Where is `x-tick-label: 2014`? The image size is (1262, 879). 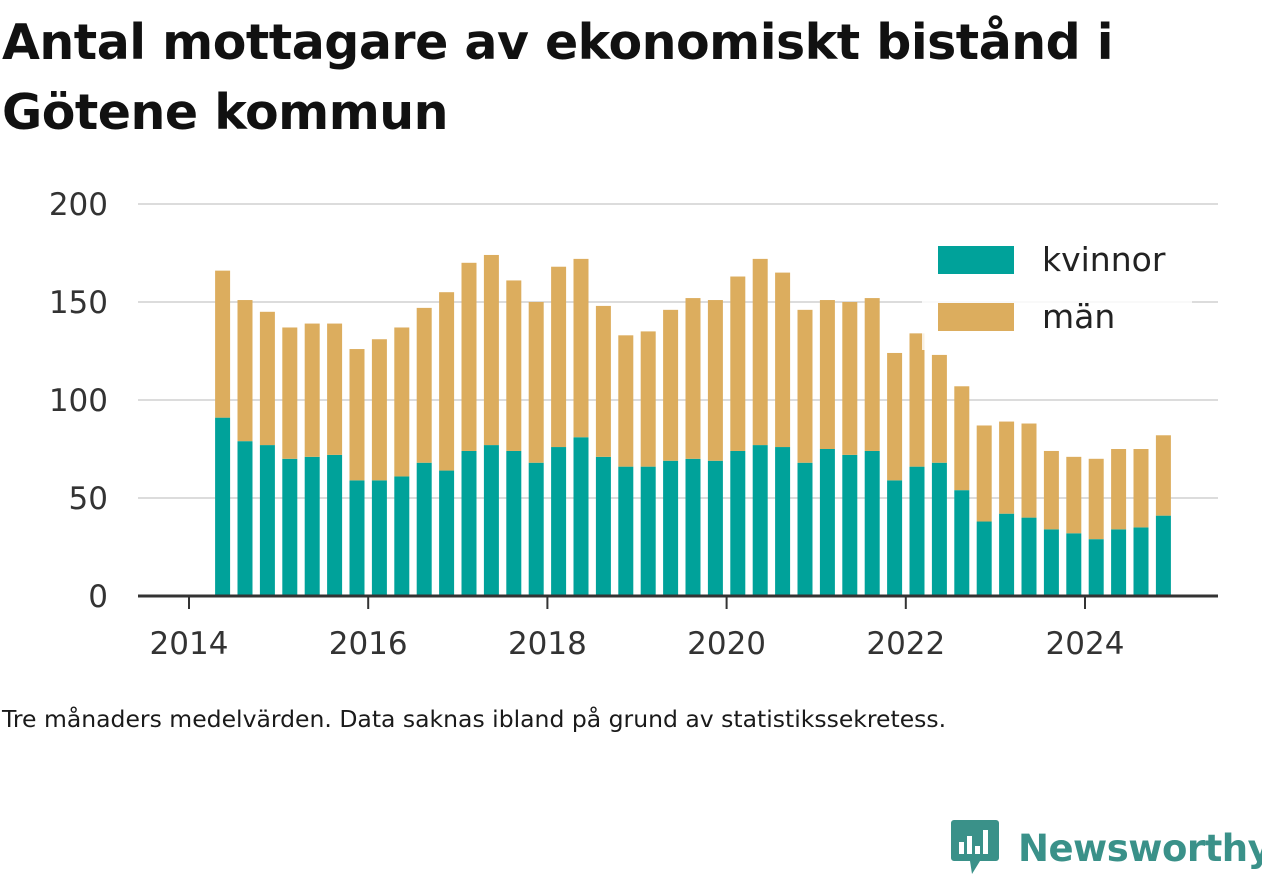 x-tick-label: 2014 is located at coordinates (189, 644).